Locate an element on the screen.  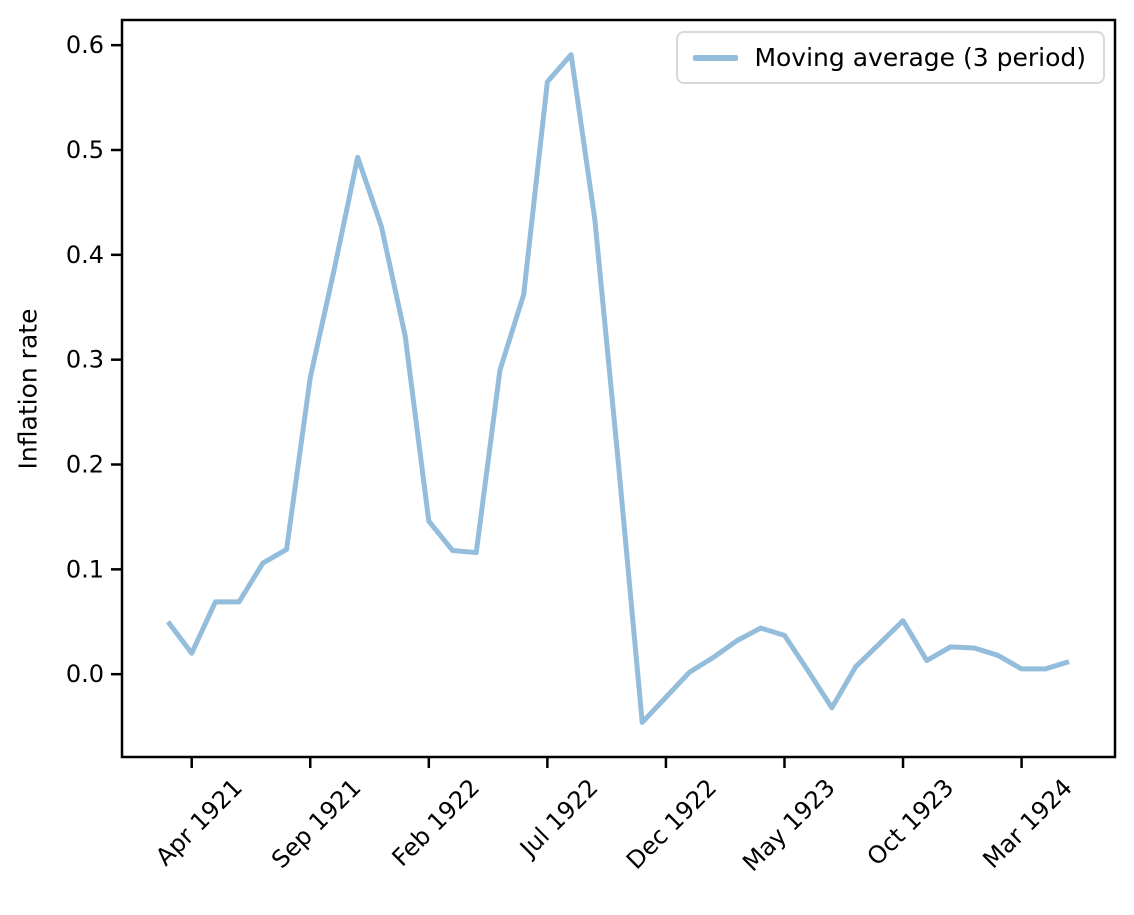
x-tick-label: Sep 1921 is located at coordinates (316, 823).